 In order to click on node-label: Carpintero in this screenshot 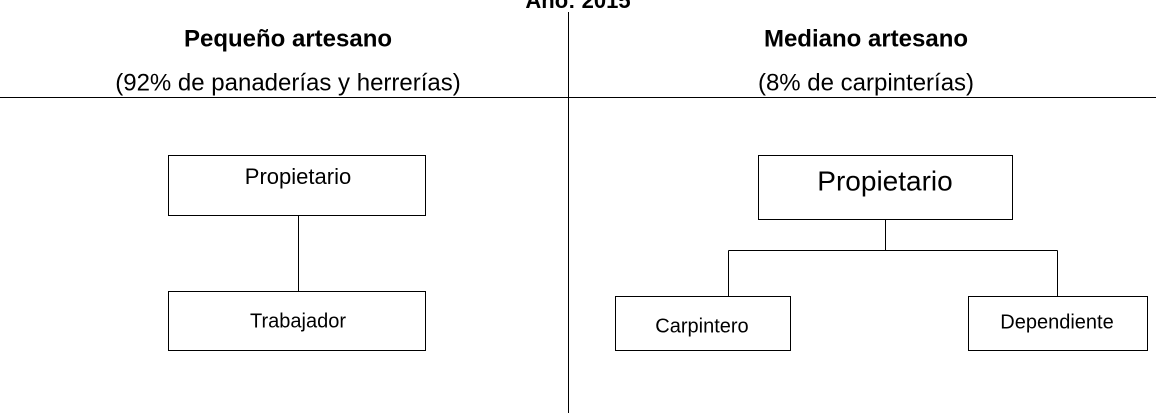, I will do `click(701, 326)`.